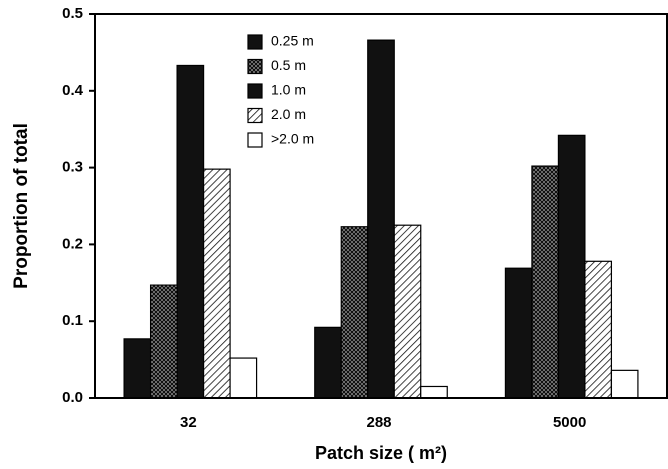 This screenshot has width=668, height=469. Describe the element at coordinates (292, 41) in the screenshot. I see `legend-label: 0.25 m` at that location.